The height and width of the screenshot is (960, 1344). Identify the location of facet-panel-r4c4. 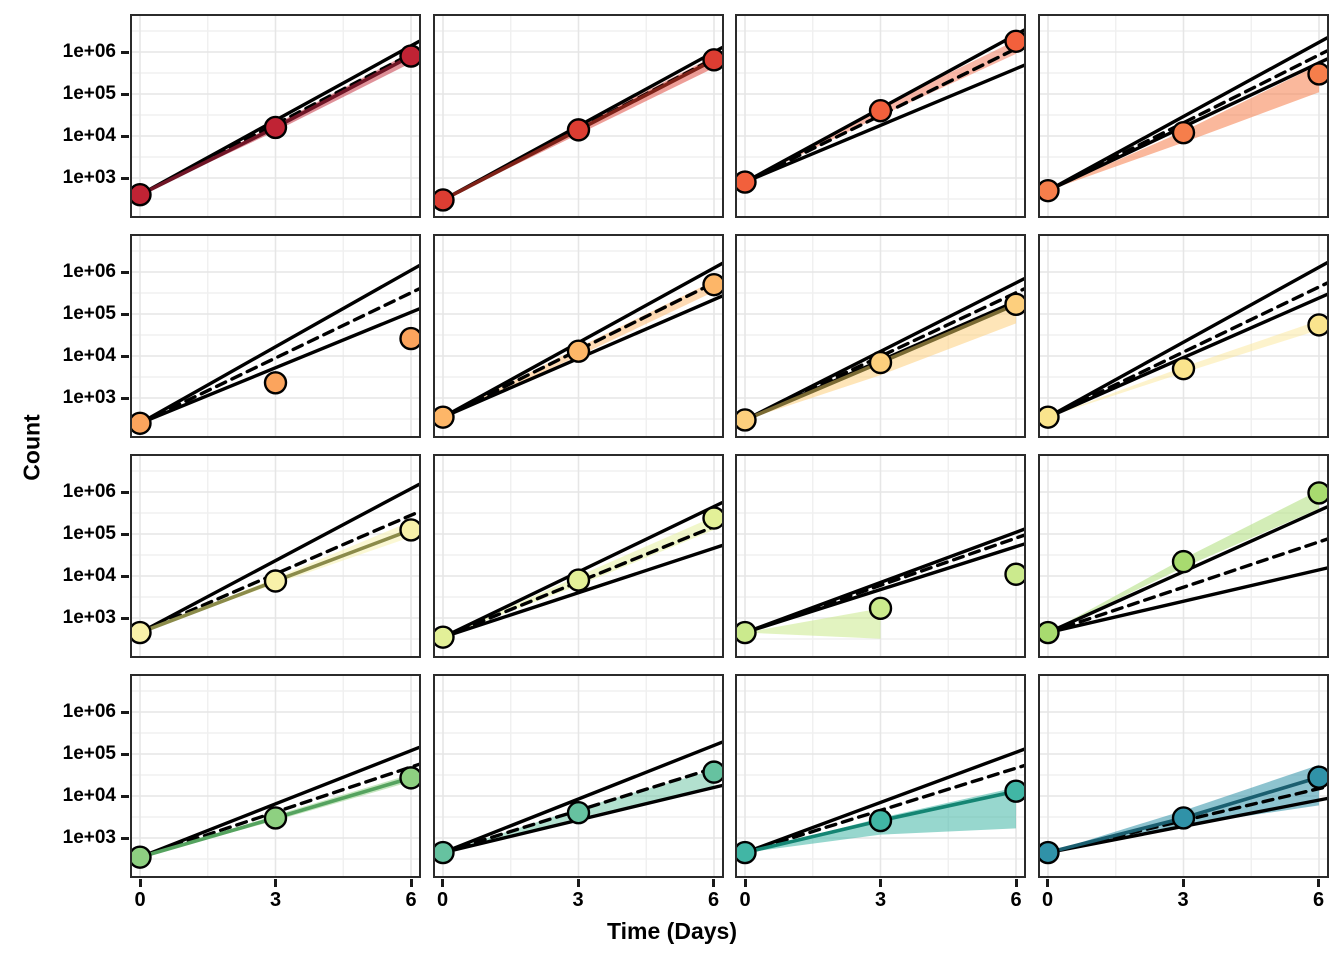
(1183, 776).